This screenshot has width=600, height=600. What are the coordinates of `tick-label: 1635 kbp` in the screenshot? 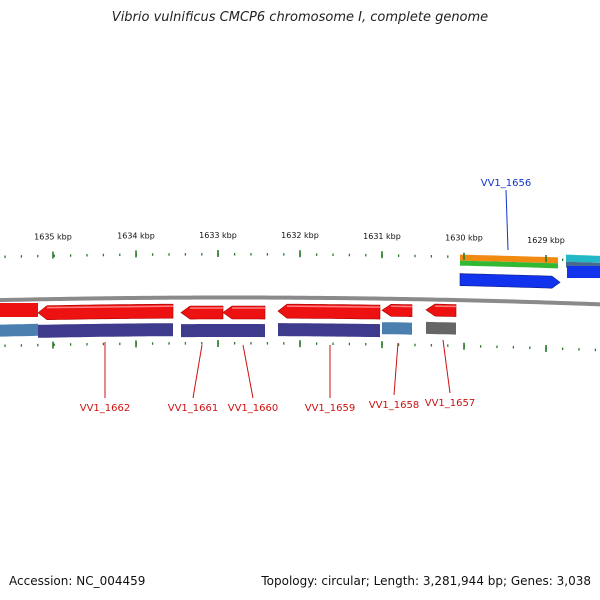 It's located at (53, 237).